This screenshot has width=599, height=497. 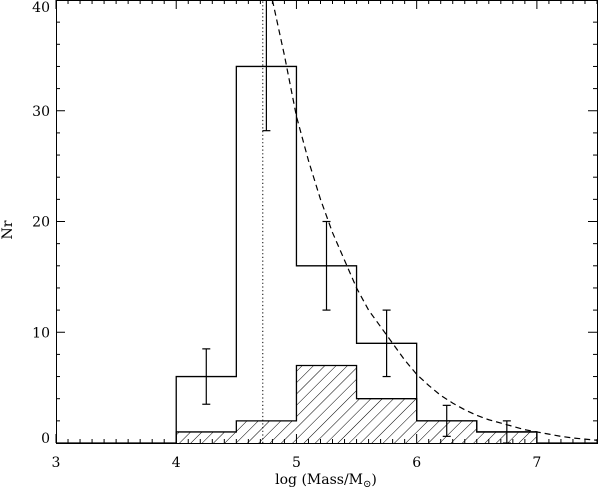 I want to click on x-tick-label: 6, so click(x=416, y=463).